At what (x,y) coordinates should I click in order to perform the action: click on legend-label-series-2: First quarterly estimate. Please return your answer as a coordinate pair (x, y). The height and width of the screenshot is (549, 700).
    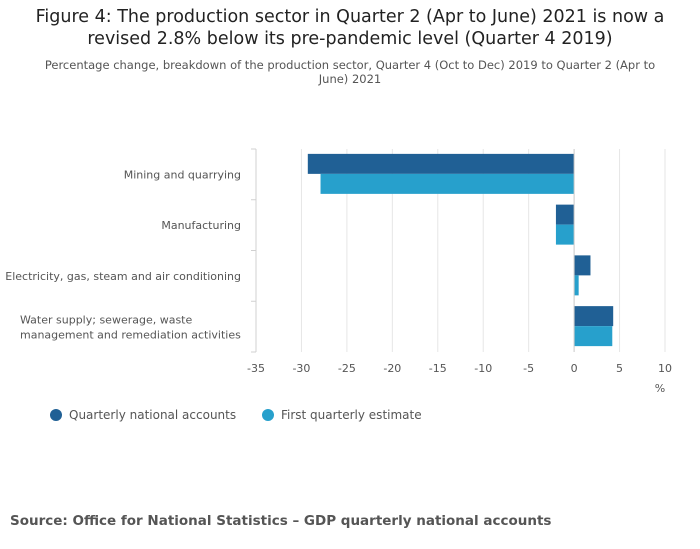
    Looking at the image, I should click on (351, 415).